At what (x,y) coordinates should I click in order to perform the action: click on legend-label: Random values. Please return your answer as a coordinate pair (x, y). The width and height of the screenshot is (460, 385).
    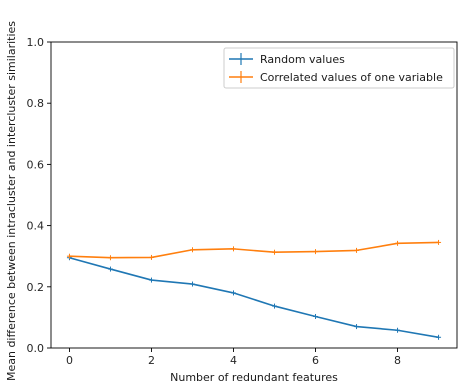
    Looking at the image, I should click on (302, 59).